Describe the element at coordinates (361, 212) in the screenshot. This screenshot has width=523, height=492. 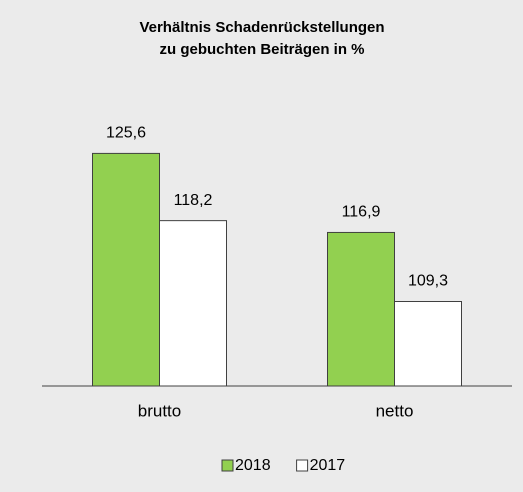
I see `data-label: 116,9` at that location.